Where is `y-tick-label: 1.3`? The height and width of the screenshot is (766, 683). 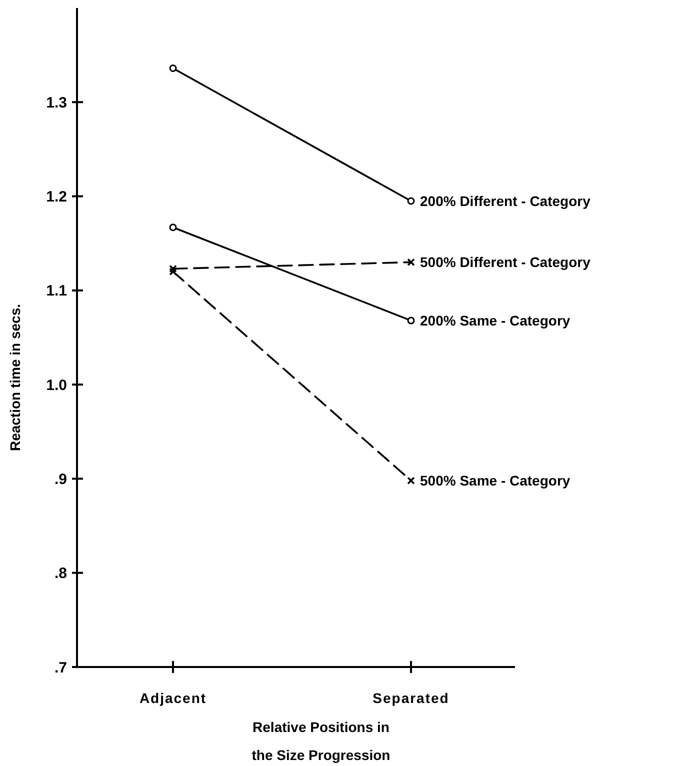
y-tick-label: 1.3 is located at coordinates (56, 103).